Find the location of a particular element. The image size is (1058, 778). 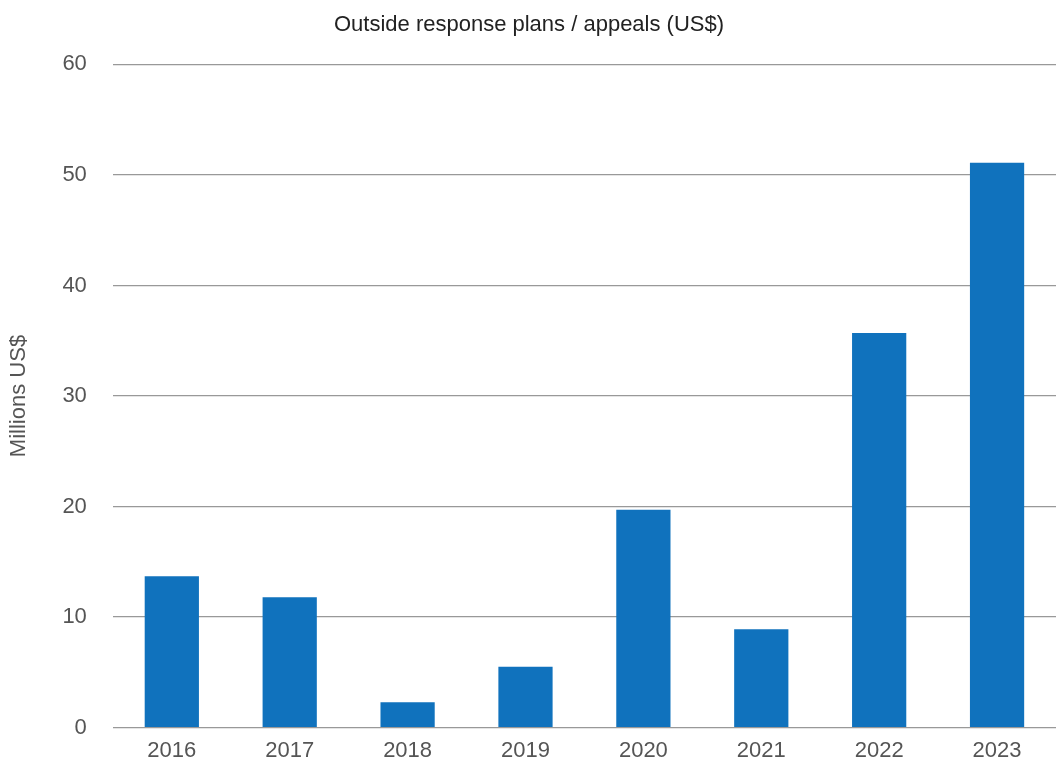

y-tick-label: 50 is located at coordinates (74, 173).